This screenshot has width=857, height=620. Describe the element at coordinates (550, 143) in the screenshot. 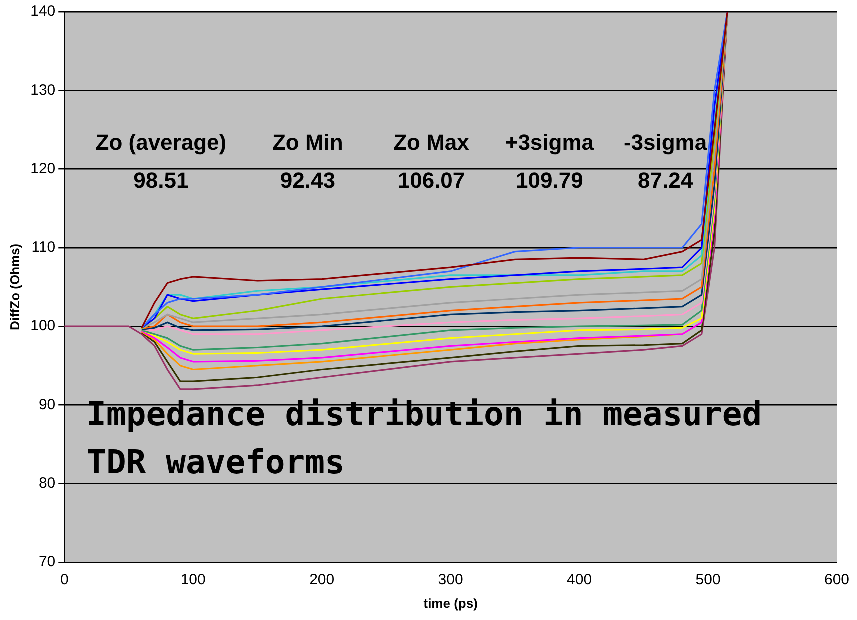

I see `annotation: +3sigma` at that location.